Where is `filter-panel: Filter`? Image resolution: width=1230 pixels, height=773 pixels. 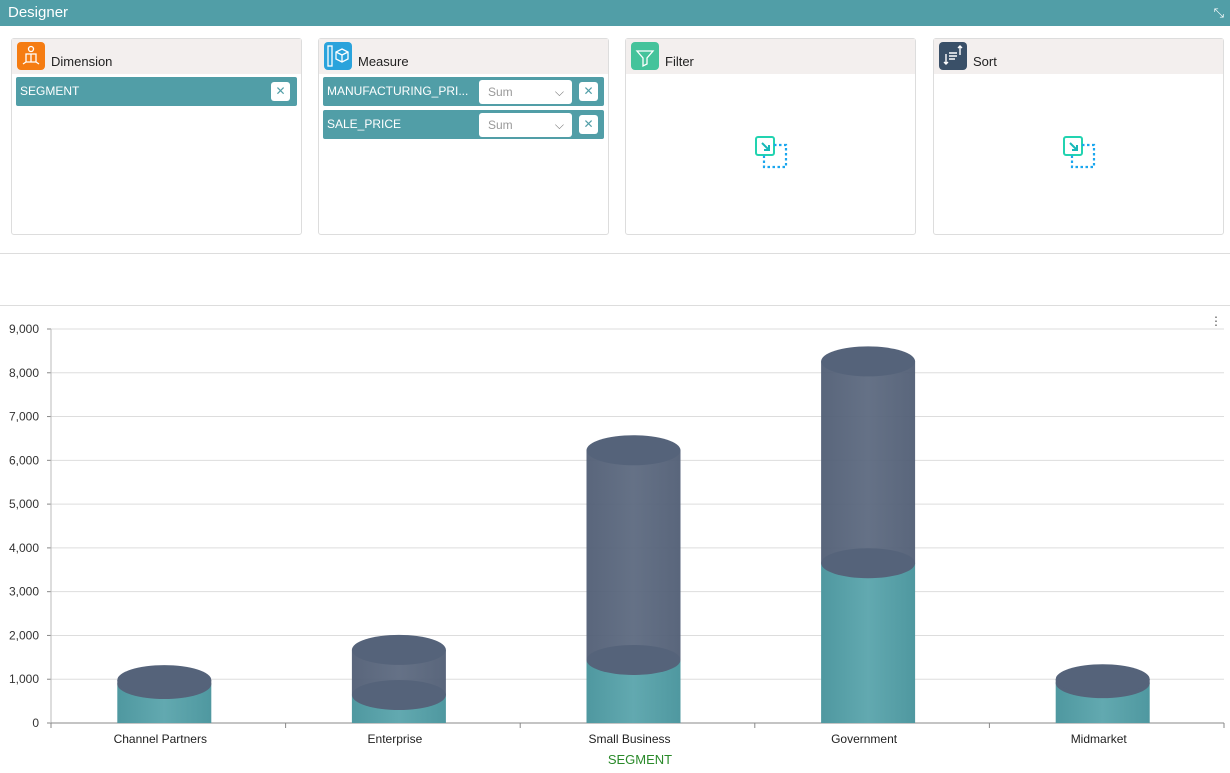 filter-panel: Filter is located at coordinates (770, 136).